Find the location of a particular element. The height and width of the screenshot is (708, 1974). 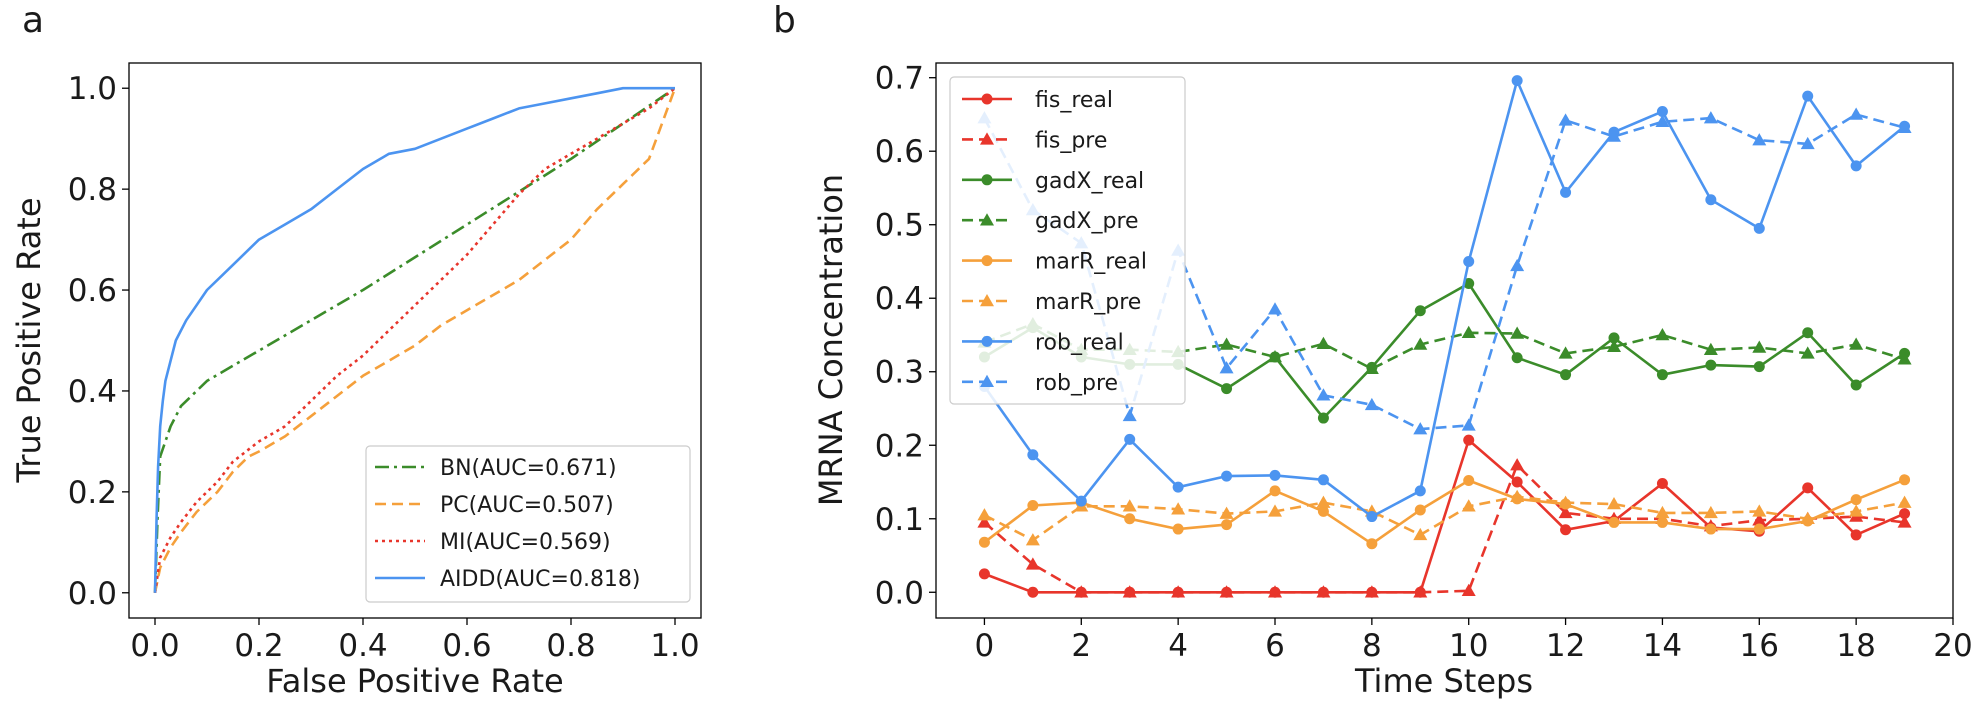

roc-y-ticks: 0.0 0.2 0.4 0.6 0.8 1.0 is located at coordinates (98, 341).